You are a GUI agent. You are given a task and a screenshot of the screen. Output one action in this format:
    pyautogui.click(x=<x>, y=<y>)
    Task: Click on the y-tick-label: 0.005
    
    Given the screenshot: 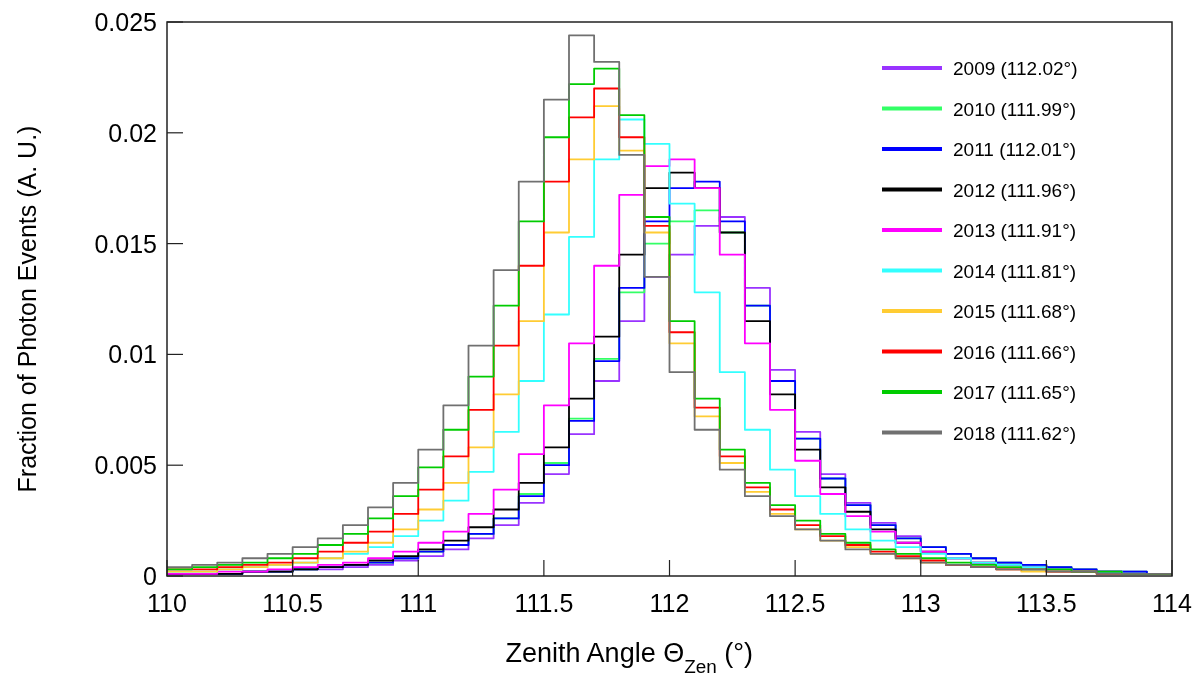 What is the action you would take?
    pyautogui.click(x=125, y=465)
    